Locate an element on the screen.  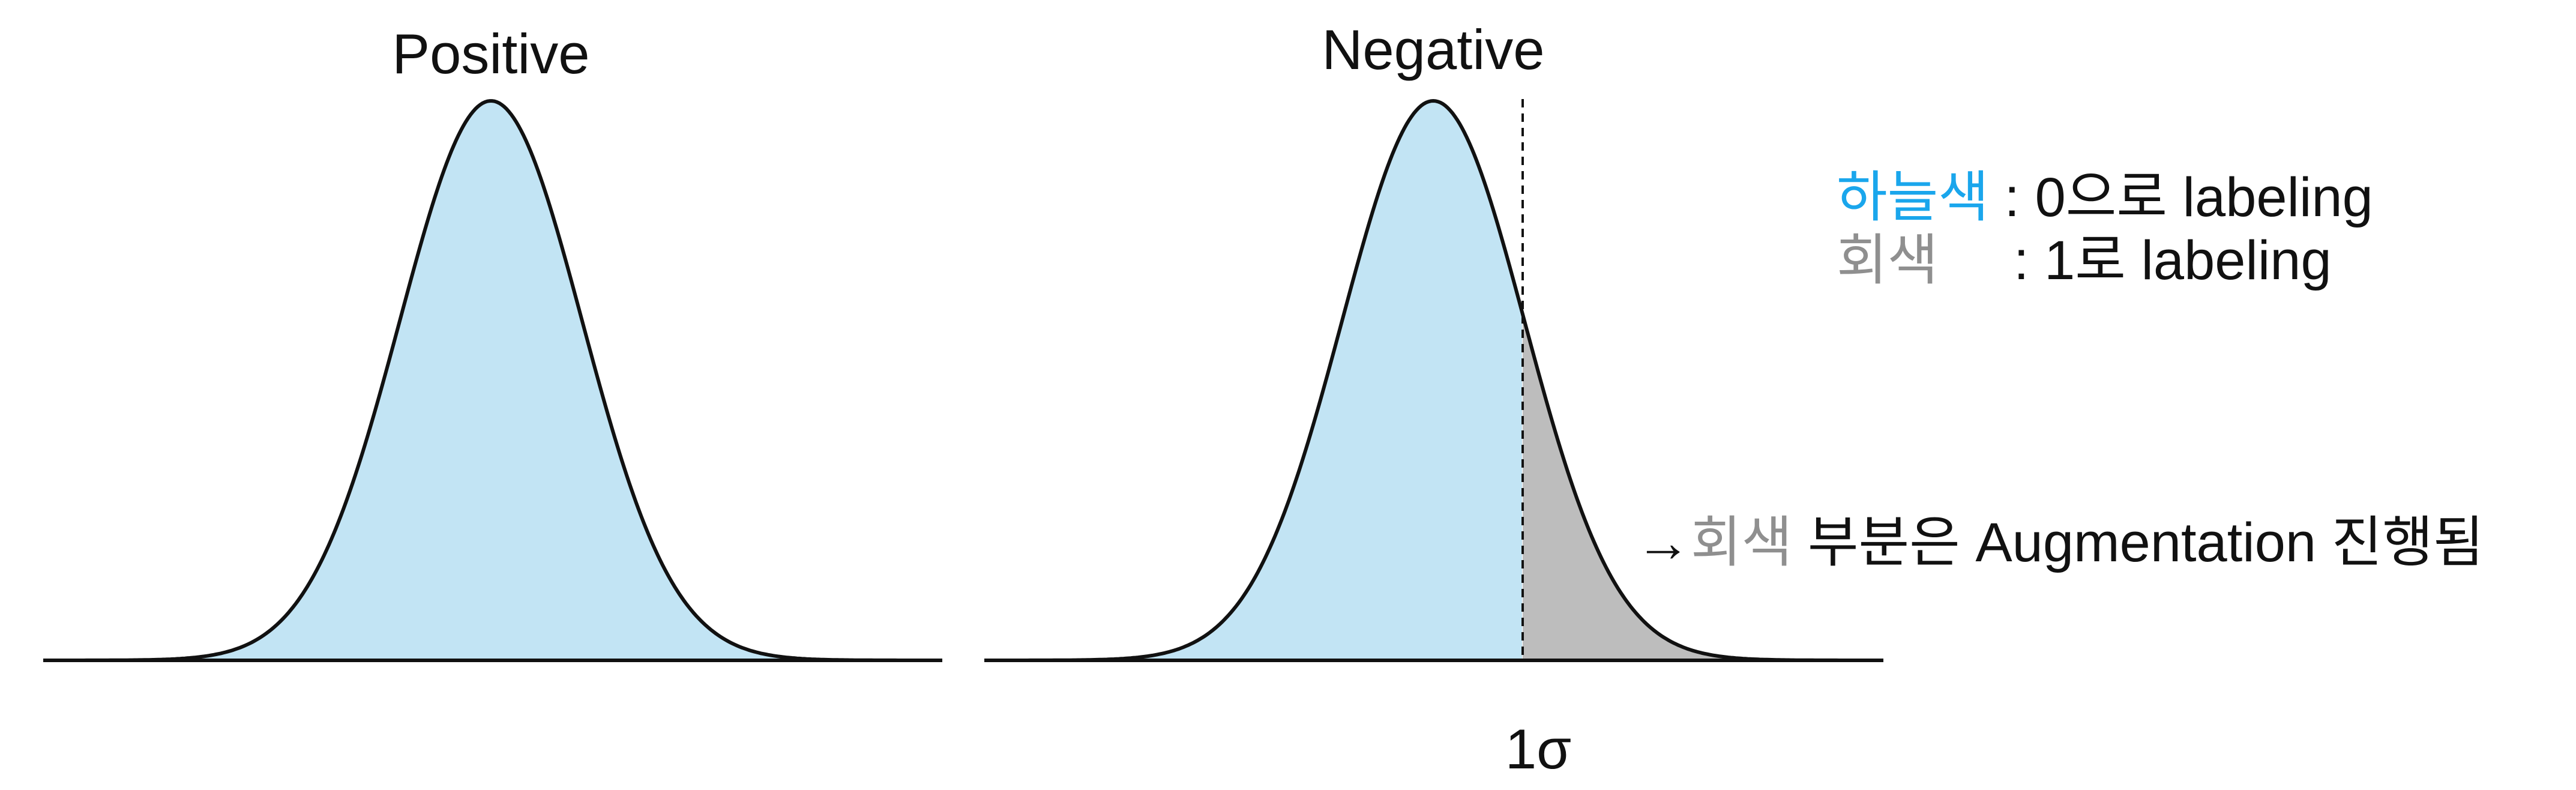
note-rest: 부분은 Augmentation 진행됨 is located at coordinates (2138, 542).